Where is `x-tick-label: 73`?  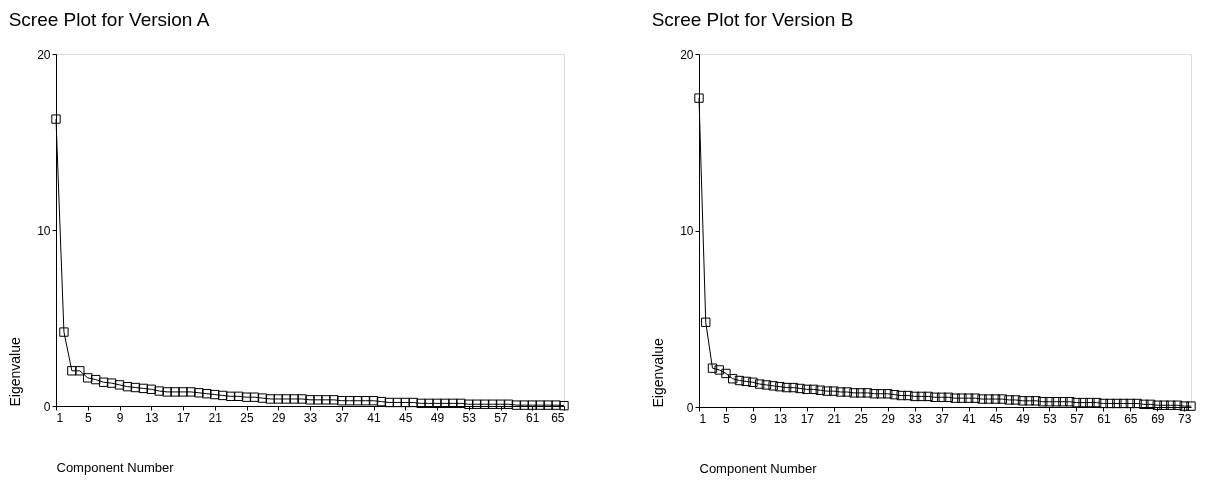 x-tick-label: 73 is located at coordinates (1185, 418).